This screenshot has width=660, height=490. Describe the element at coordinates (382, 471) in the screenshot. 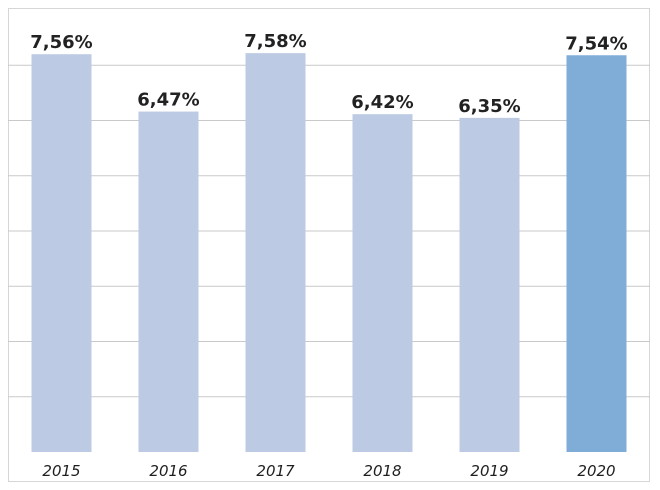

I see `x-tick-2018: 2018` at that location.